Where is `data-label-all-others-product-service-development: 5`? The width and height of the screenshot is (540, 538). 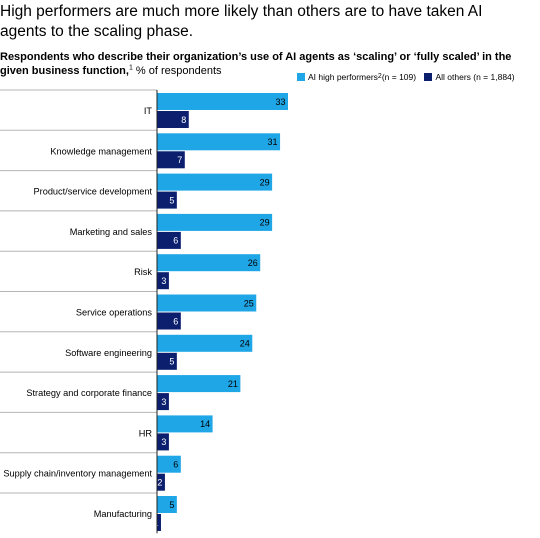 data-label-all-others-product-service-development: 5 is located at coordinates (171, 200).